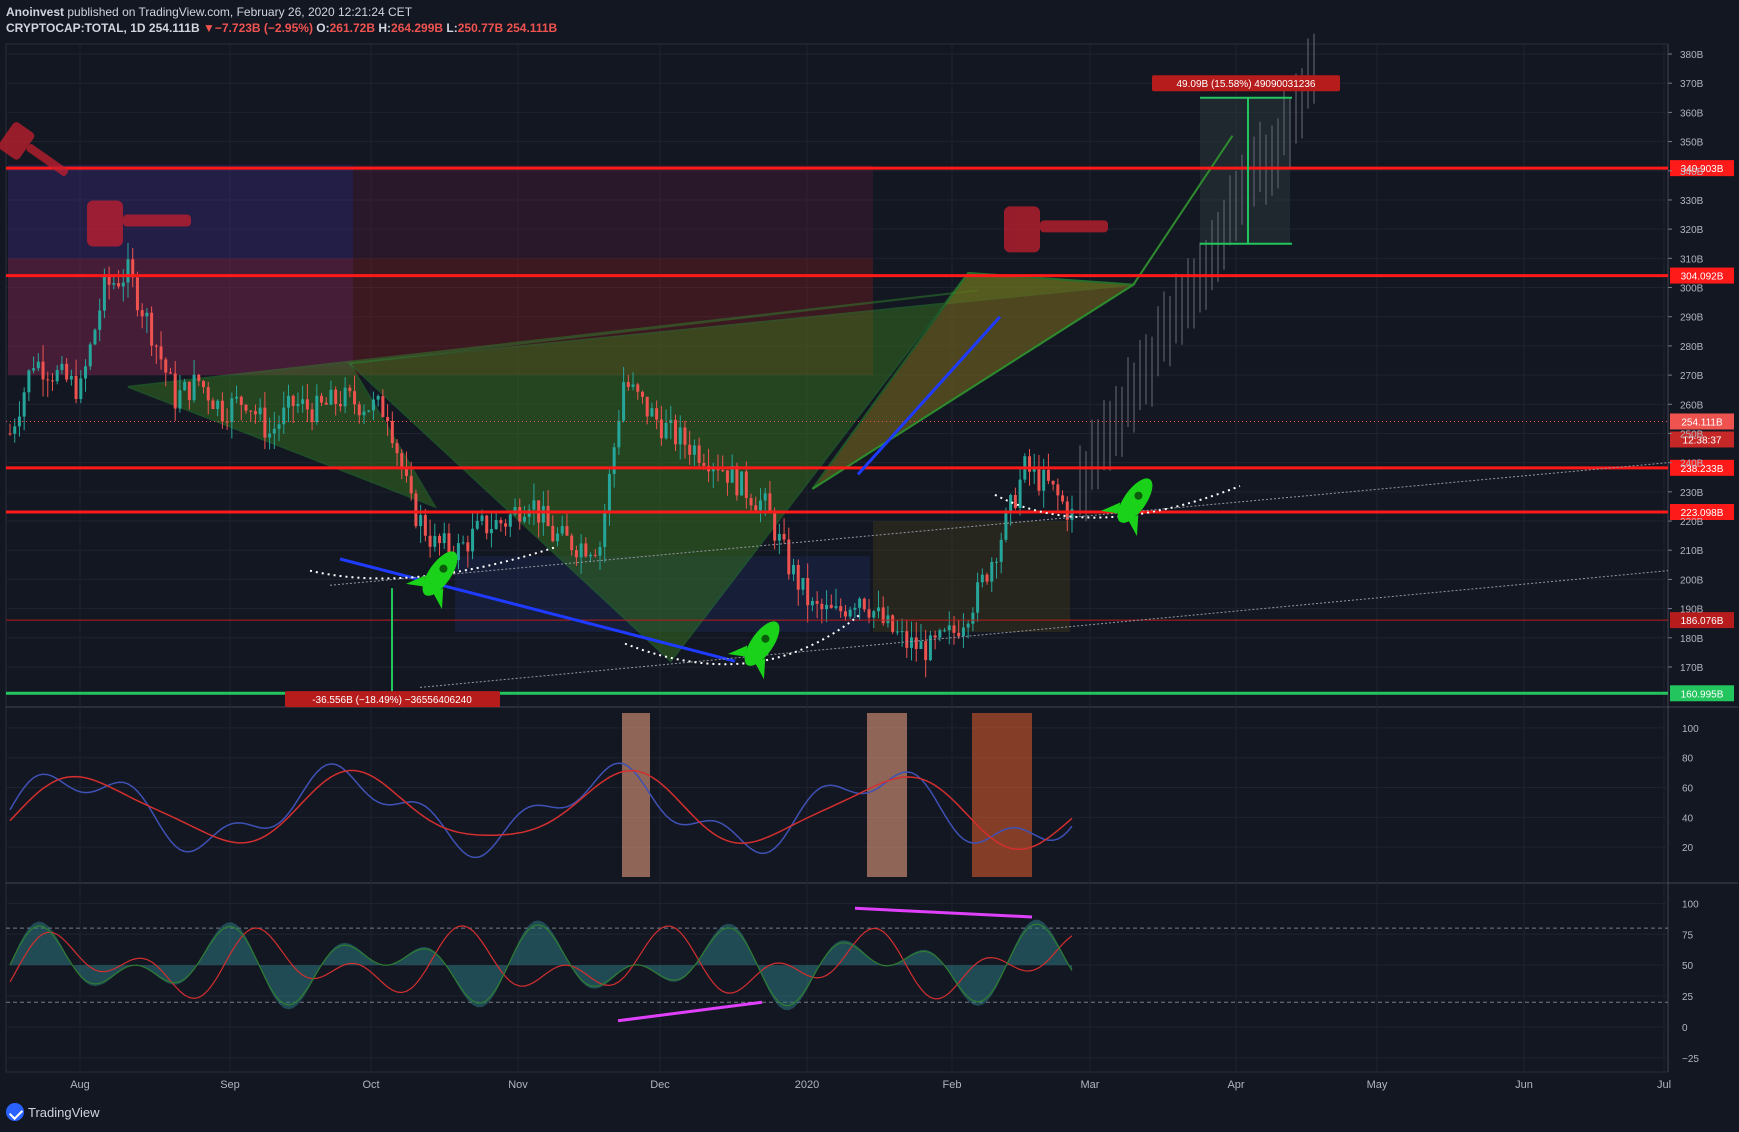 This screenshot has width=1739, height=1132. What do you see at coordinates (1692, 668) in the screenshot?
I see `y-tick-label: 170B` at bounding box center [1692, 668].